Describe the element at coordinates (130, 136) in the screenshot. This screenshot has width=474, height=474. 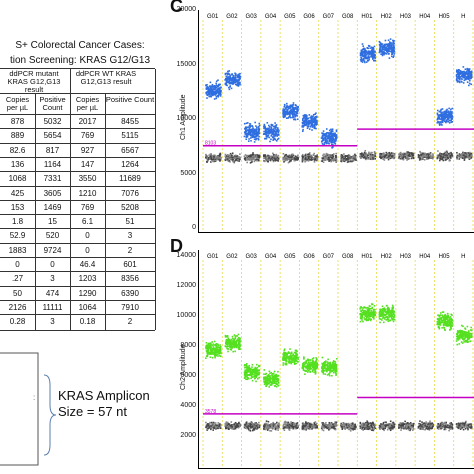
I see `table-cell: 5115` at that location.